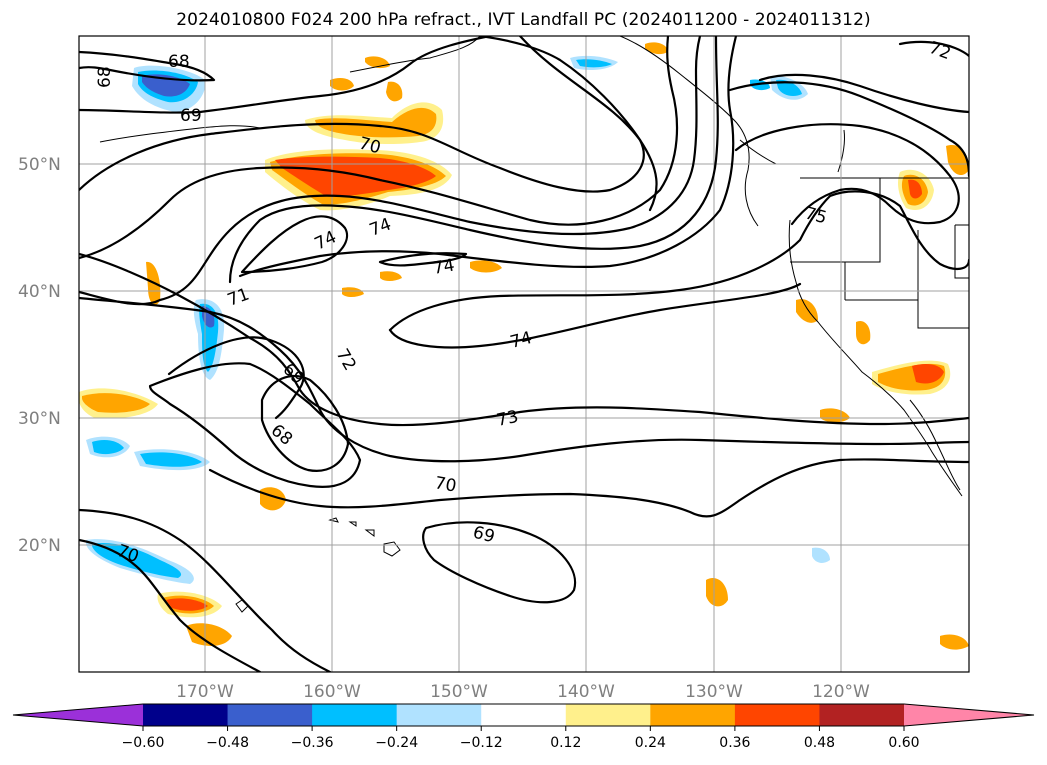 The height and width of the screenshot is (765, 1047). I want to click on colorbar-tick-label: 0.60, so click(903, 743).